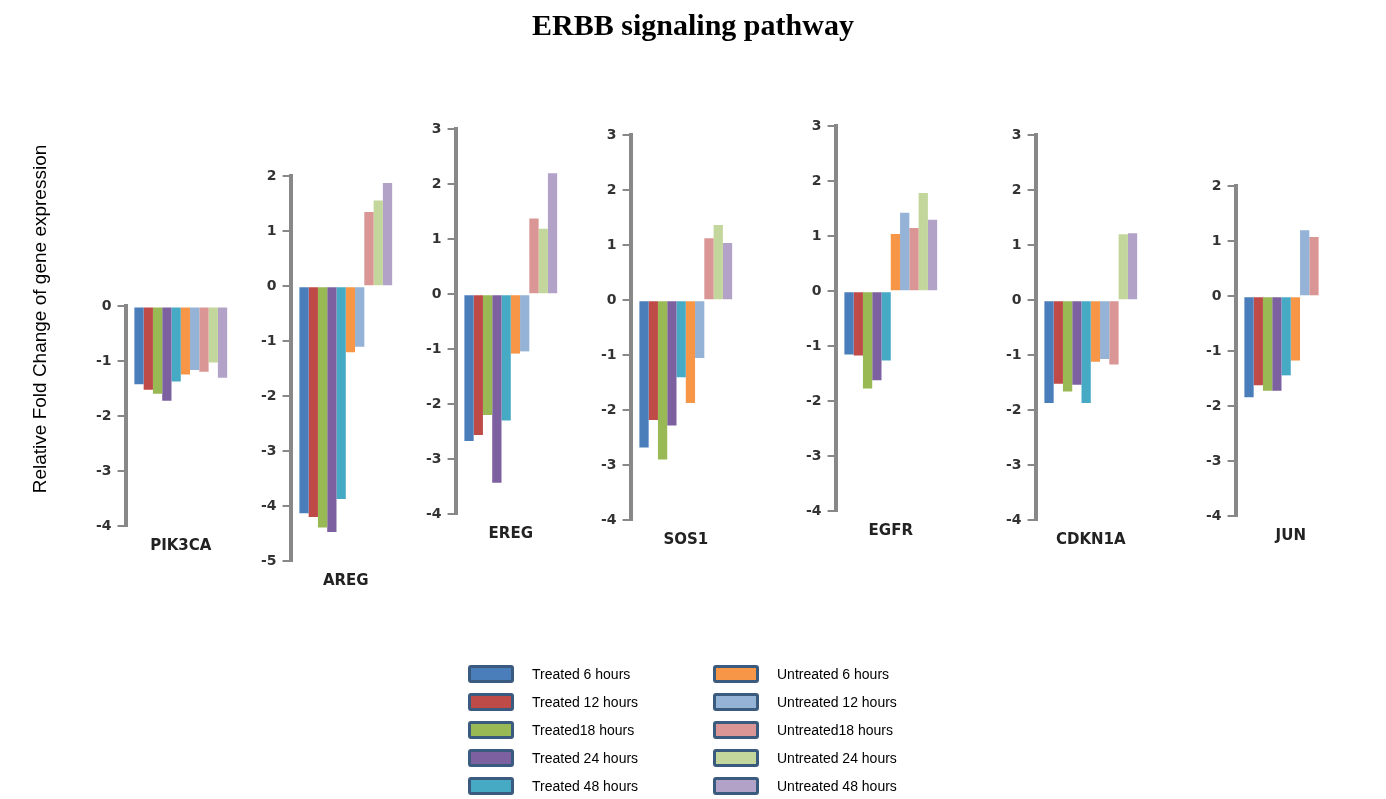  What do you see at coordinates (686, 538) in the screenshot?
I see `x-tick-label: SOS1` at bounding box center [686, 538].